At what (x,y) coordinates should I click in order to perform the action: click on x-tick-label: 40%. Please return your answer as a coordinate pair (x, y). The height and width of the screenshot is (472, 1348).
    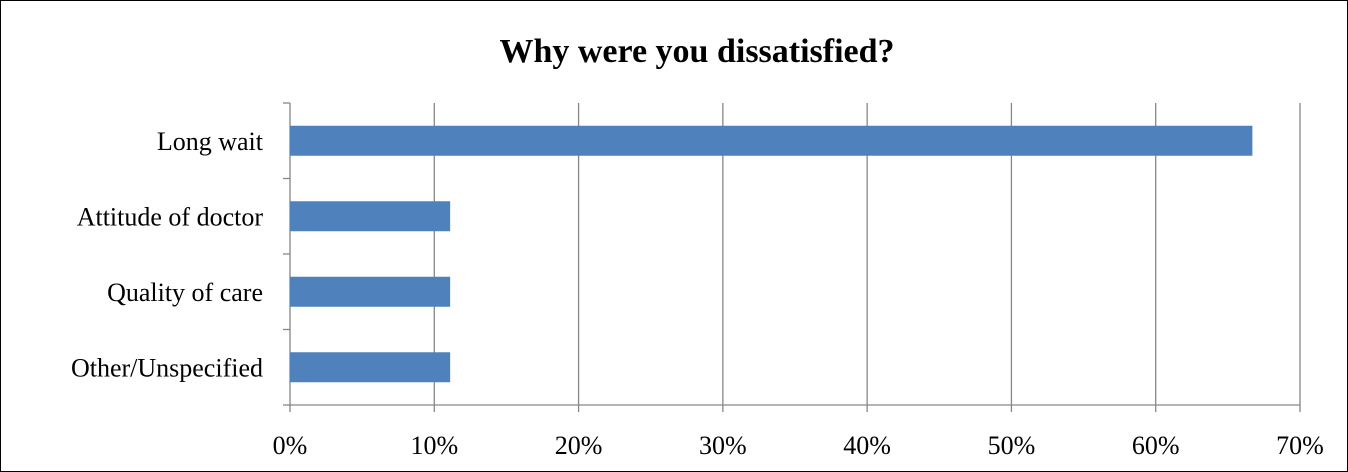
    Looking at the image, I should click on (867, 445).